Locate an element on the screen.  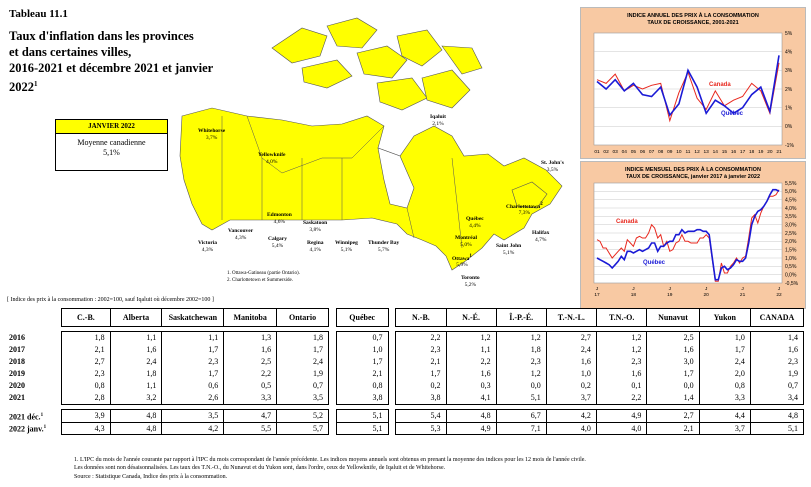
city-value: 4,6% is located at coordinates (279, 221).